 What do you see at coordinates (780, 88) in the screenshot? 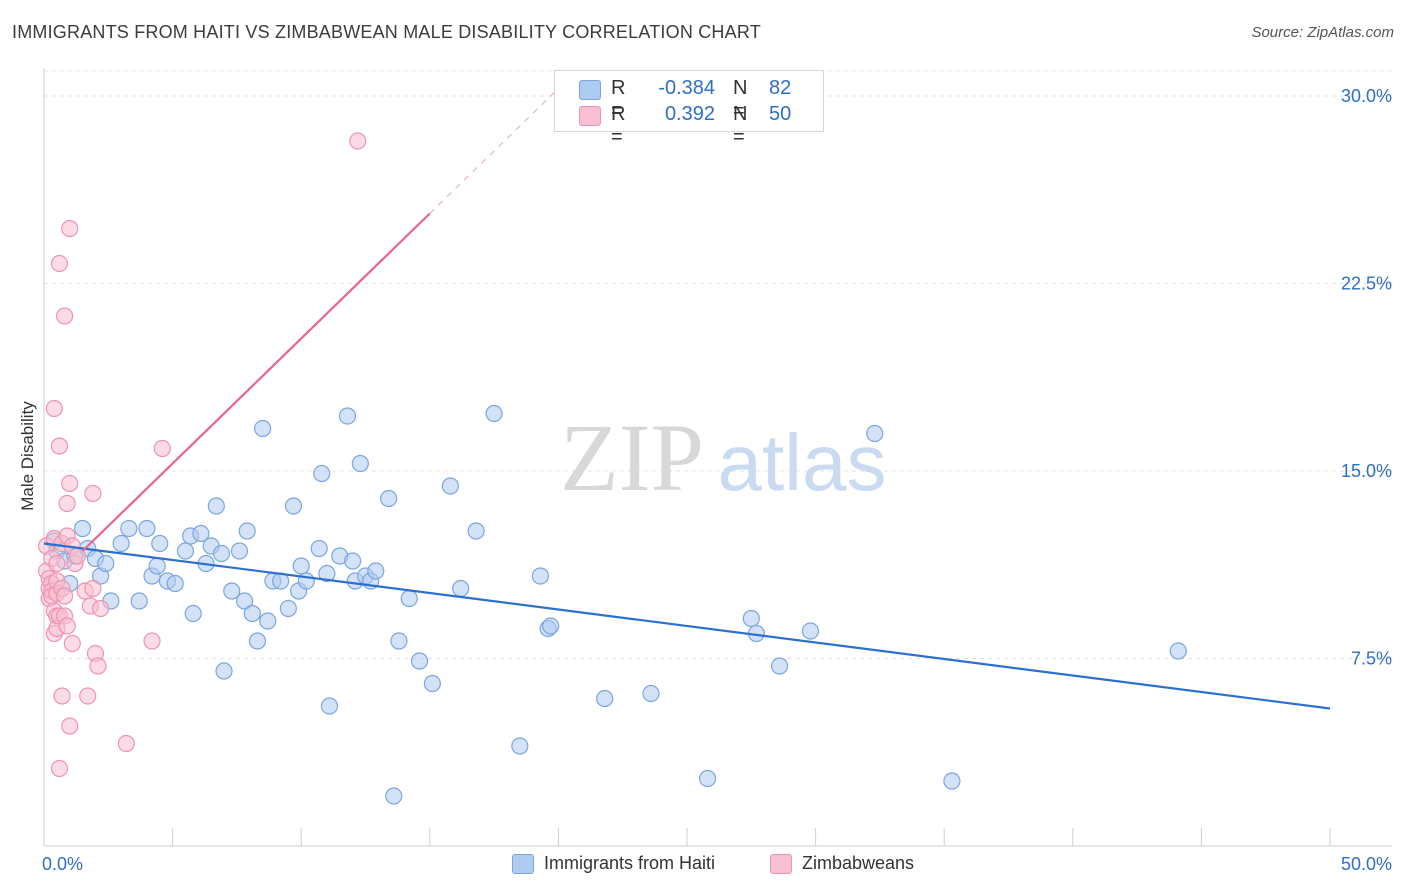
I see `n-value: 82` at bounding box center [780, 88].